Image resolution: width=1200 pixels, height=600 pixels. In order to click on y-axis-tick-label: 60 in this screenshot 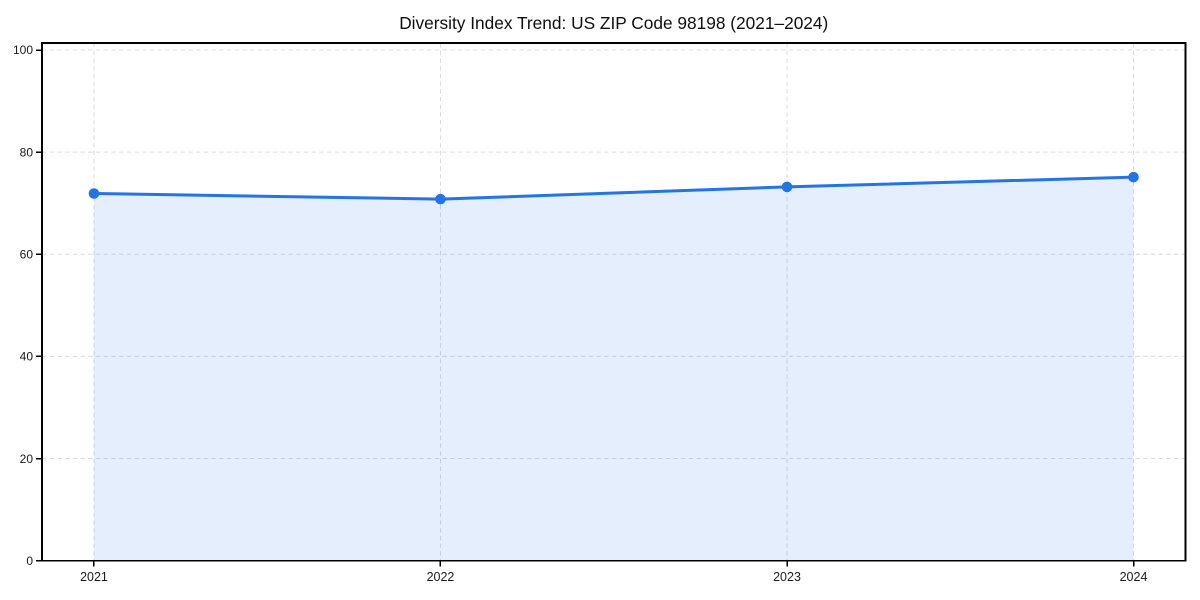, I will do `click(27, 254)`.